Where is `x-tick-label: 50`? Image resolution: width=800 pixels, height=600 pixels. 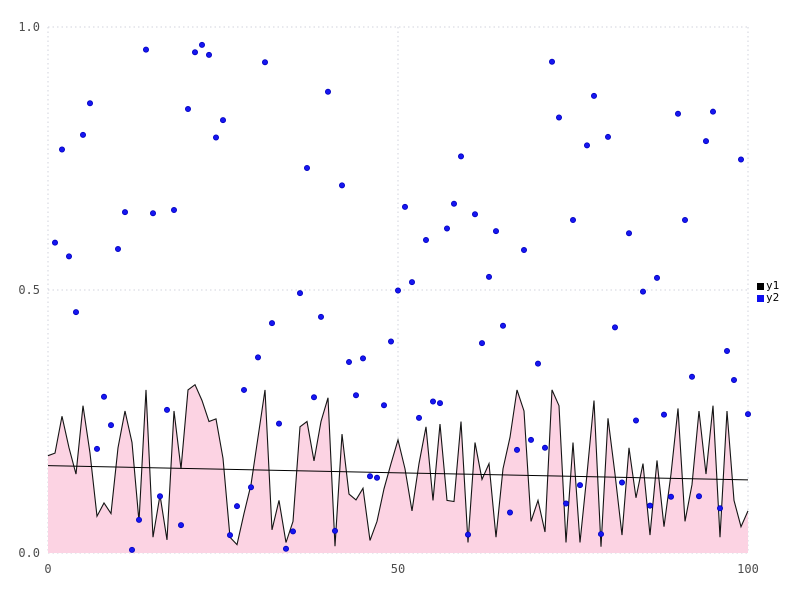 x-tick-label: 50 is located at coordinates (398, 569).